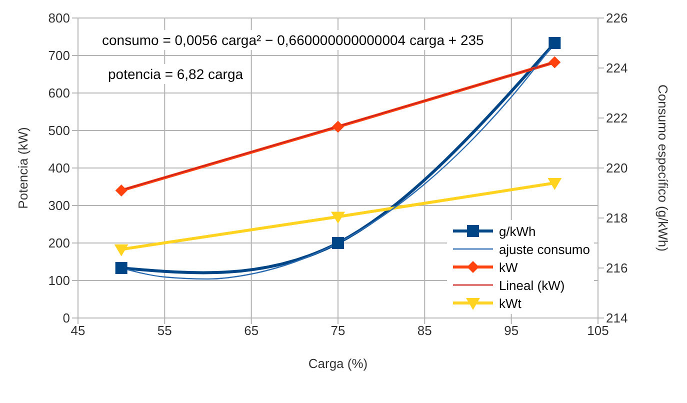 Image resolution: width=687 pixels, height=403 pixels. Describe the element at coordinates (338, 363) in the screenshot. I see `x-axis-title: Carga (%)` at that location.